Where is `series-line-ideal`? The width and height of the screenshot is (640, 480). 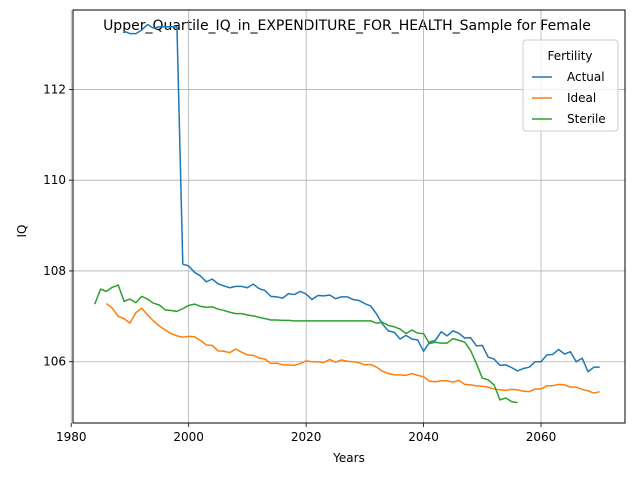 series-line-ideal is located at coordinates (353, 348).